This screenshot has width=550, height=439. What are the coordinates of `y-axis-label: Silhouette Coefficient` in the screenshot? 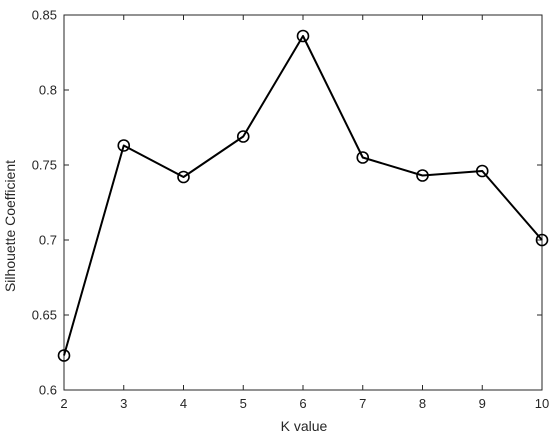 It's located at (10, 226).